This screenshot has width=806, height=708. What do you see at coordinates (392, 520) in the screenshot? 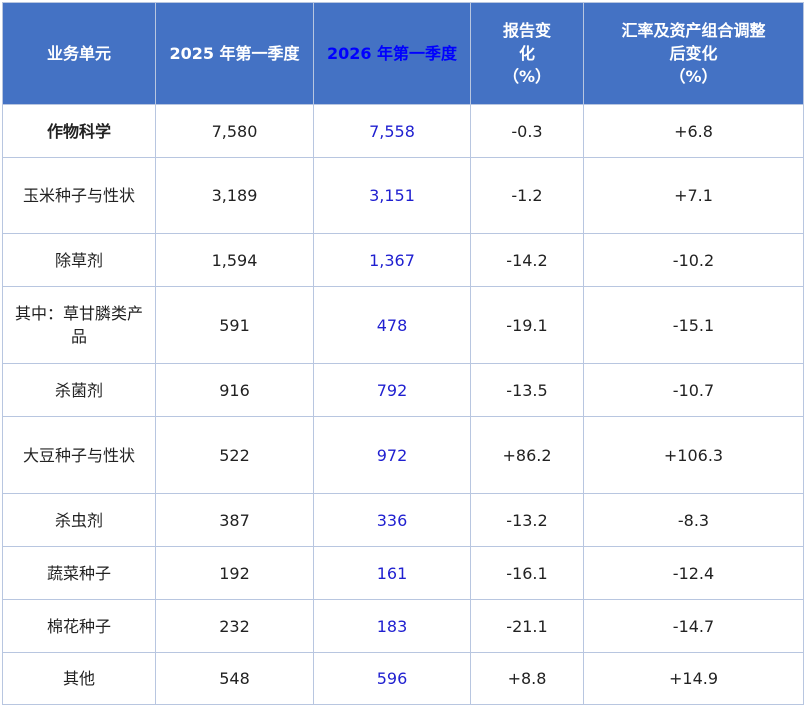
I see `value-2026: 336` at bounding box center [392, 520].